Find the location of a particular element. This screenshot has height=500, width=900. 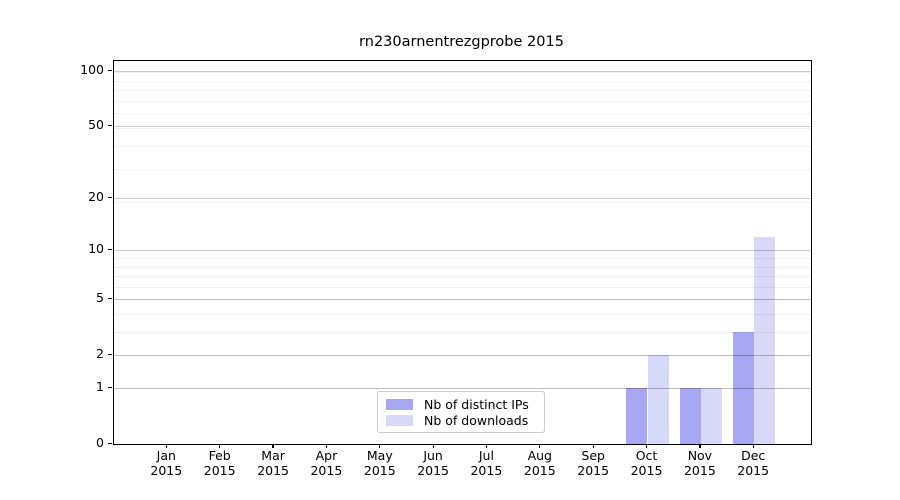

x-tick-label: Mar 2015 is located at coordinates (273, 463).